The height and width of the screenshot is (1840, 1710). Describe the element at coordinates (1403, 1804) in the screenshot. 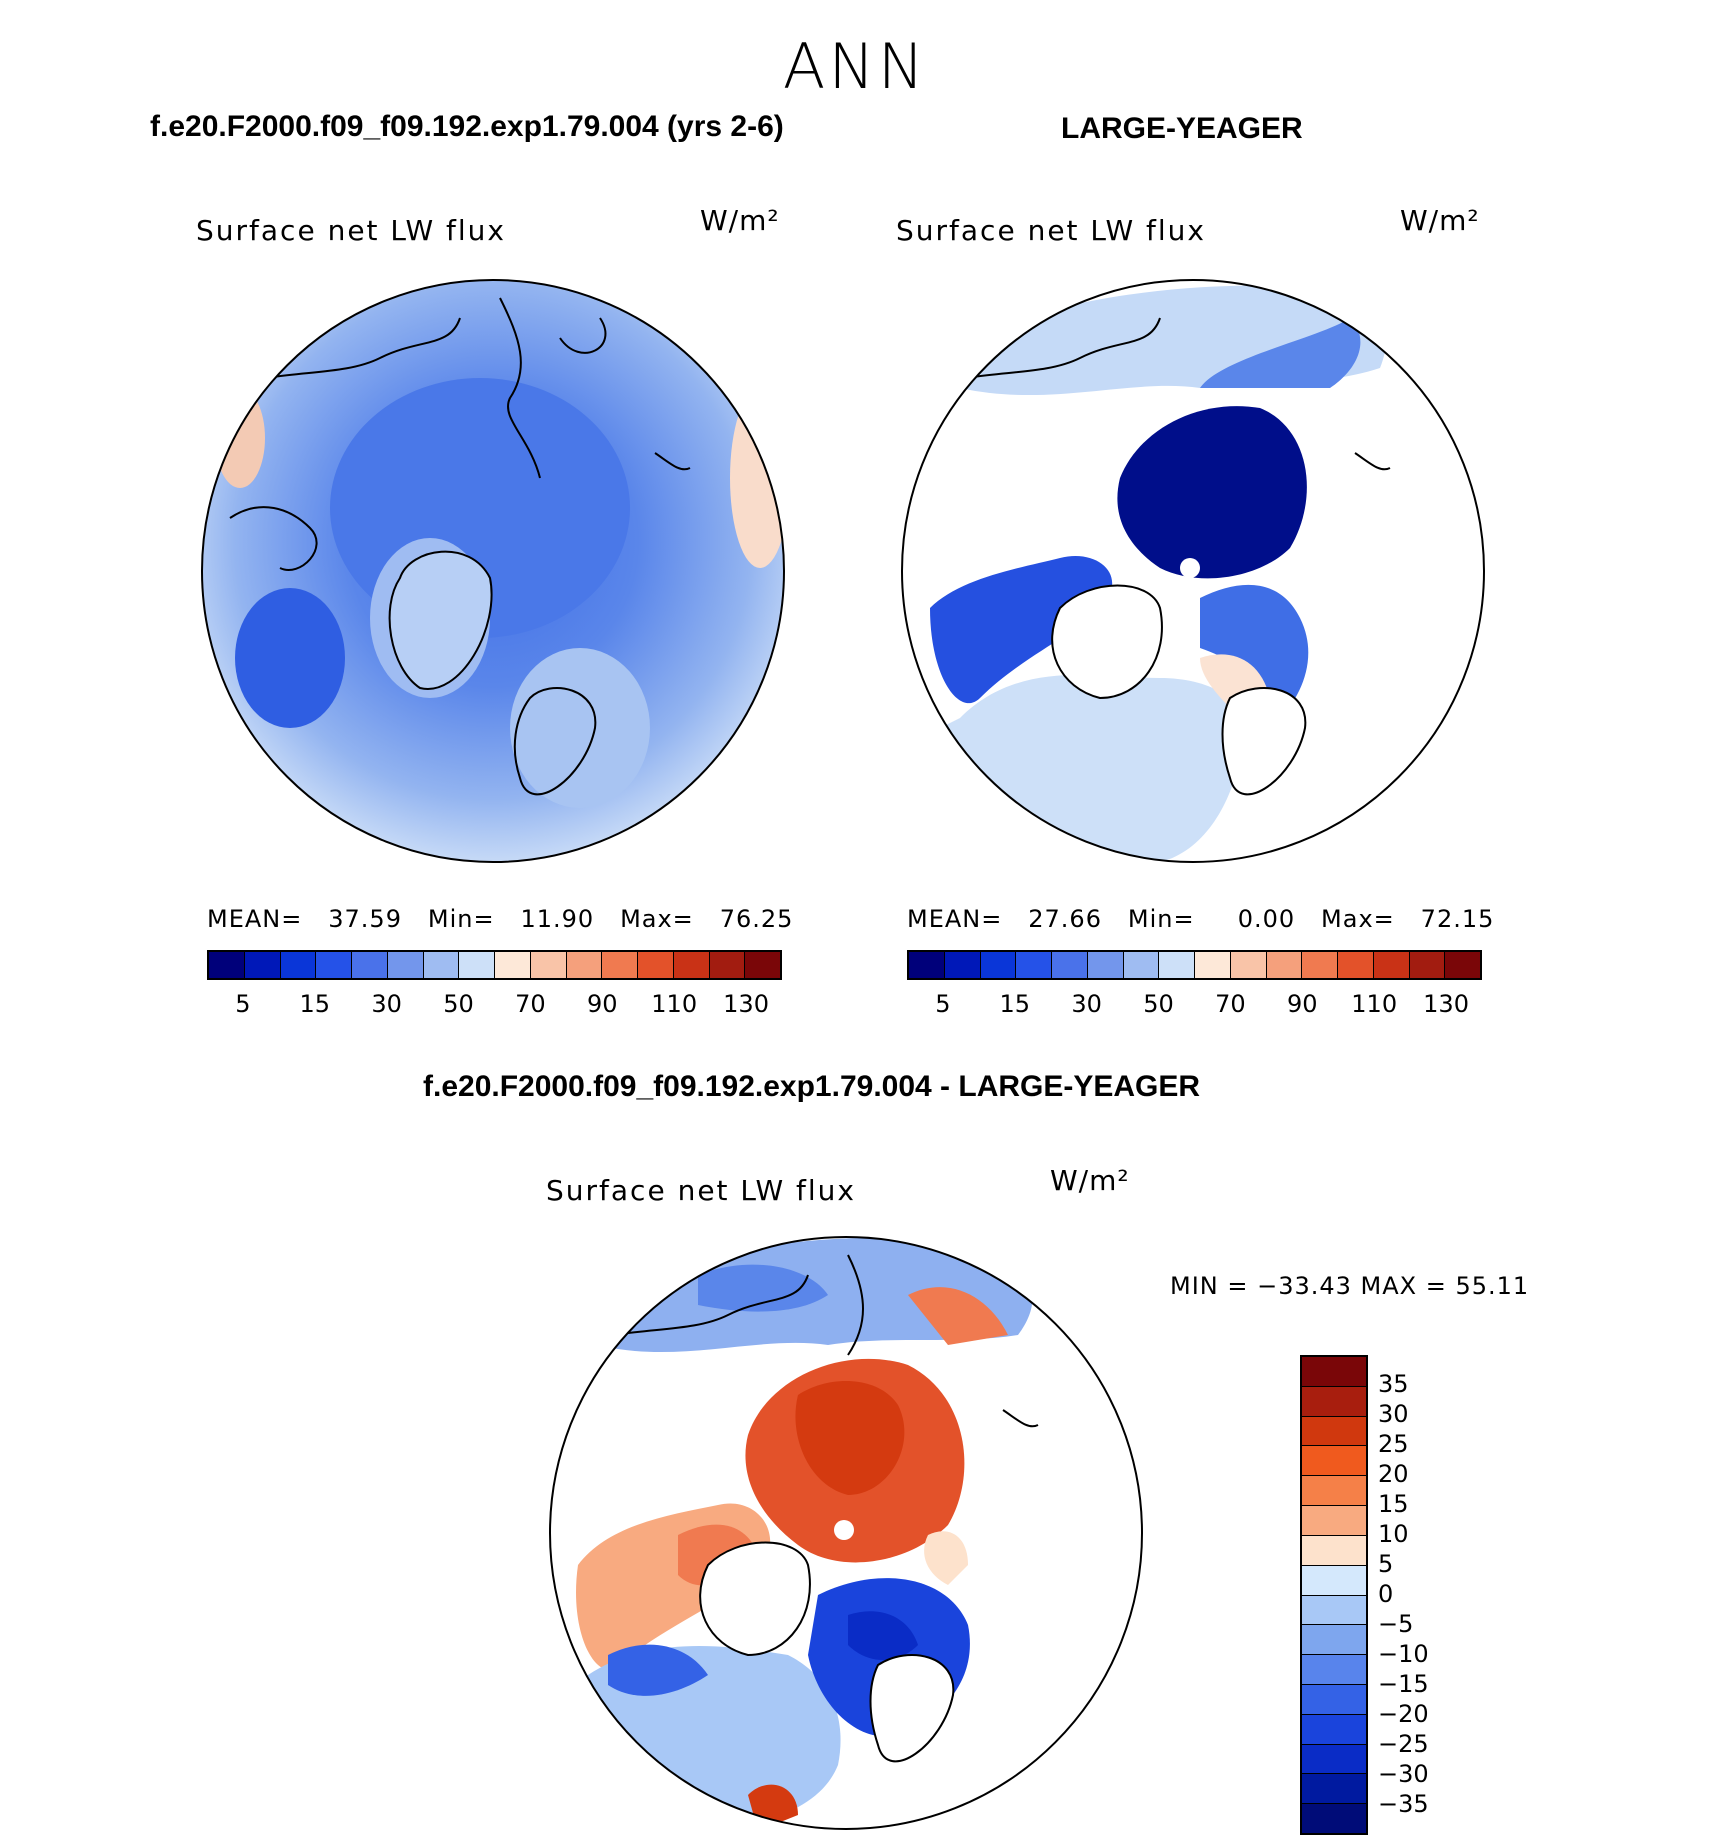

I see `difference-colorbar-tick-label: −35` at that location.